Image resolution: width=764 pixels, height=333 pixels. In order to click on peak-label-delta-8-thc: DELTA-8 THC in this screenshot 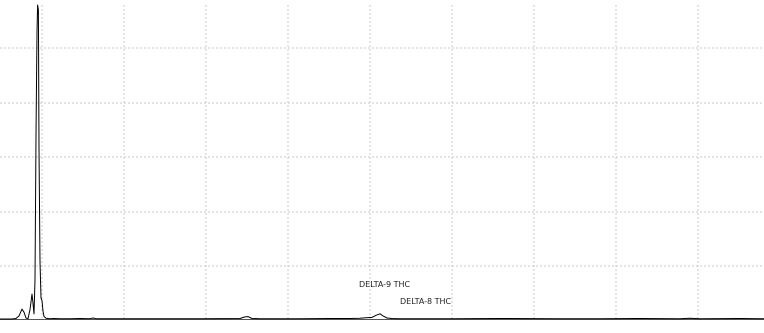, I will do `click(426, 301)`.